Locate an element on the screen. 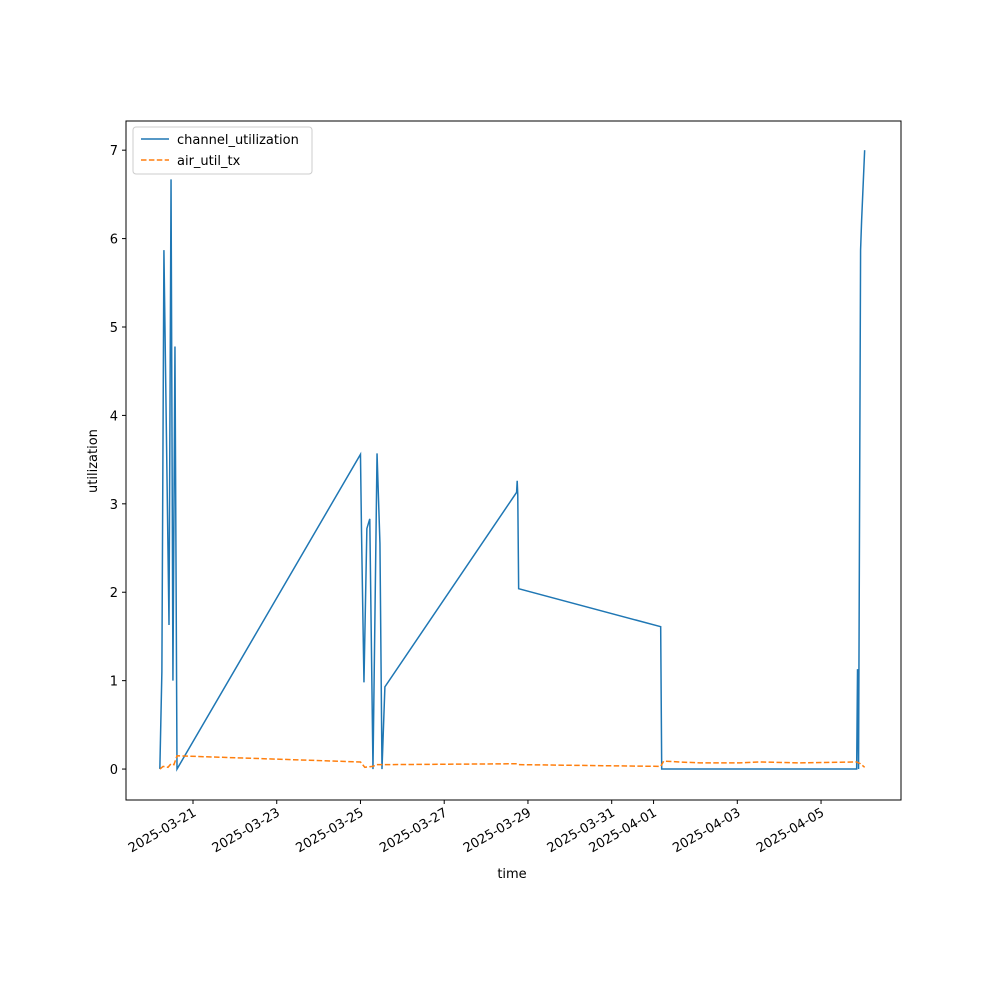  y-tick-label: 7 is located at coordinates (114, 151).